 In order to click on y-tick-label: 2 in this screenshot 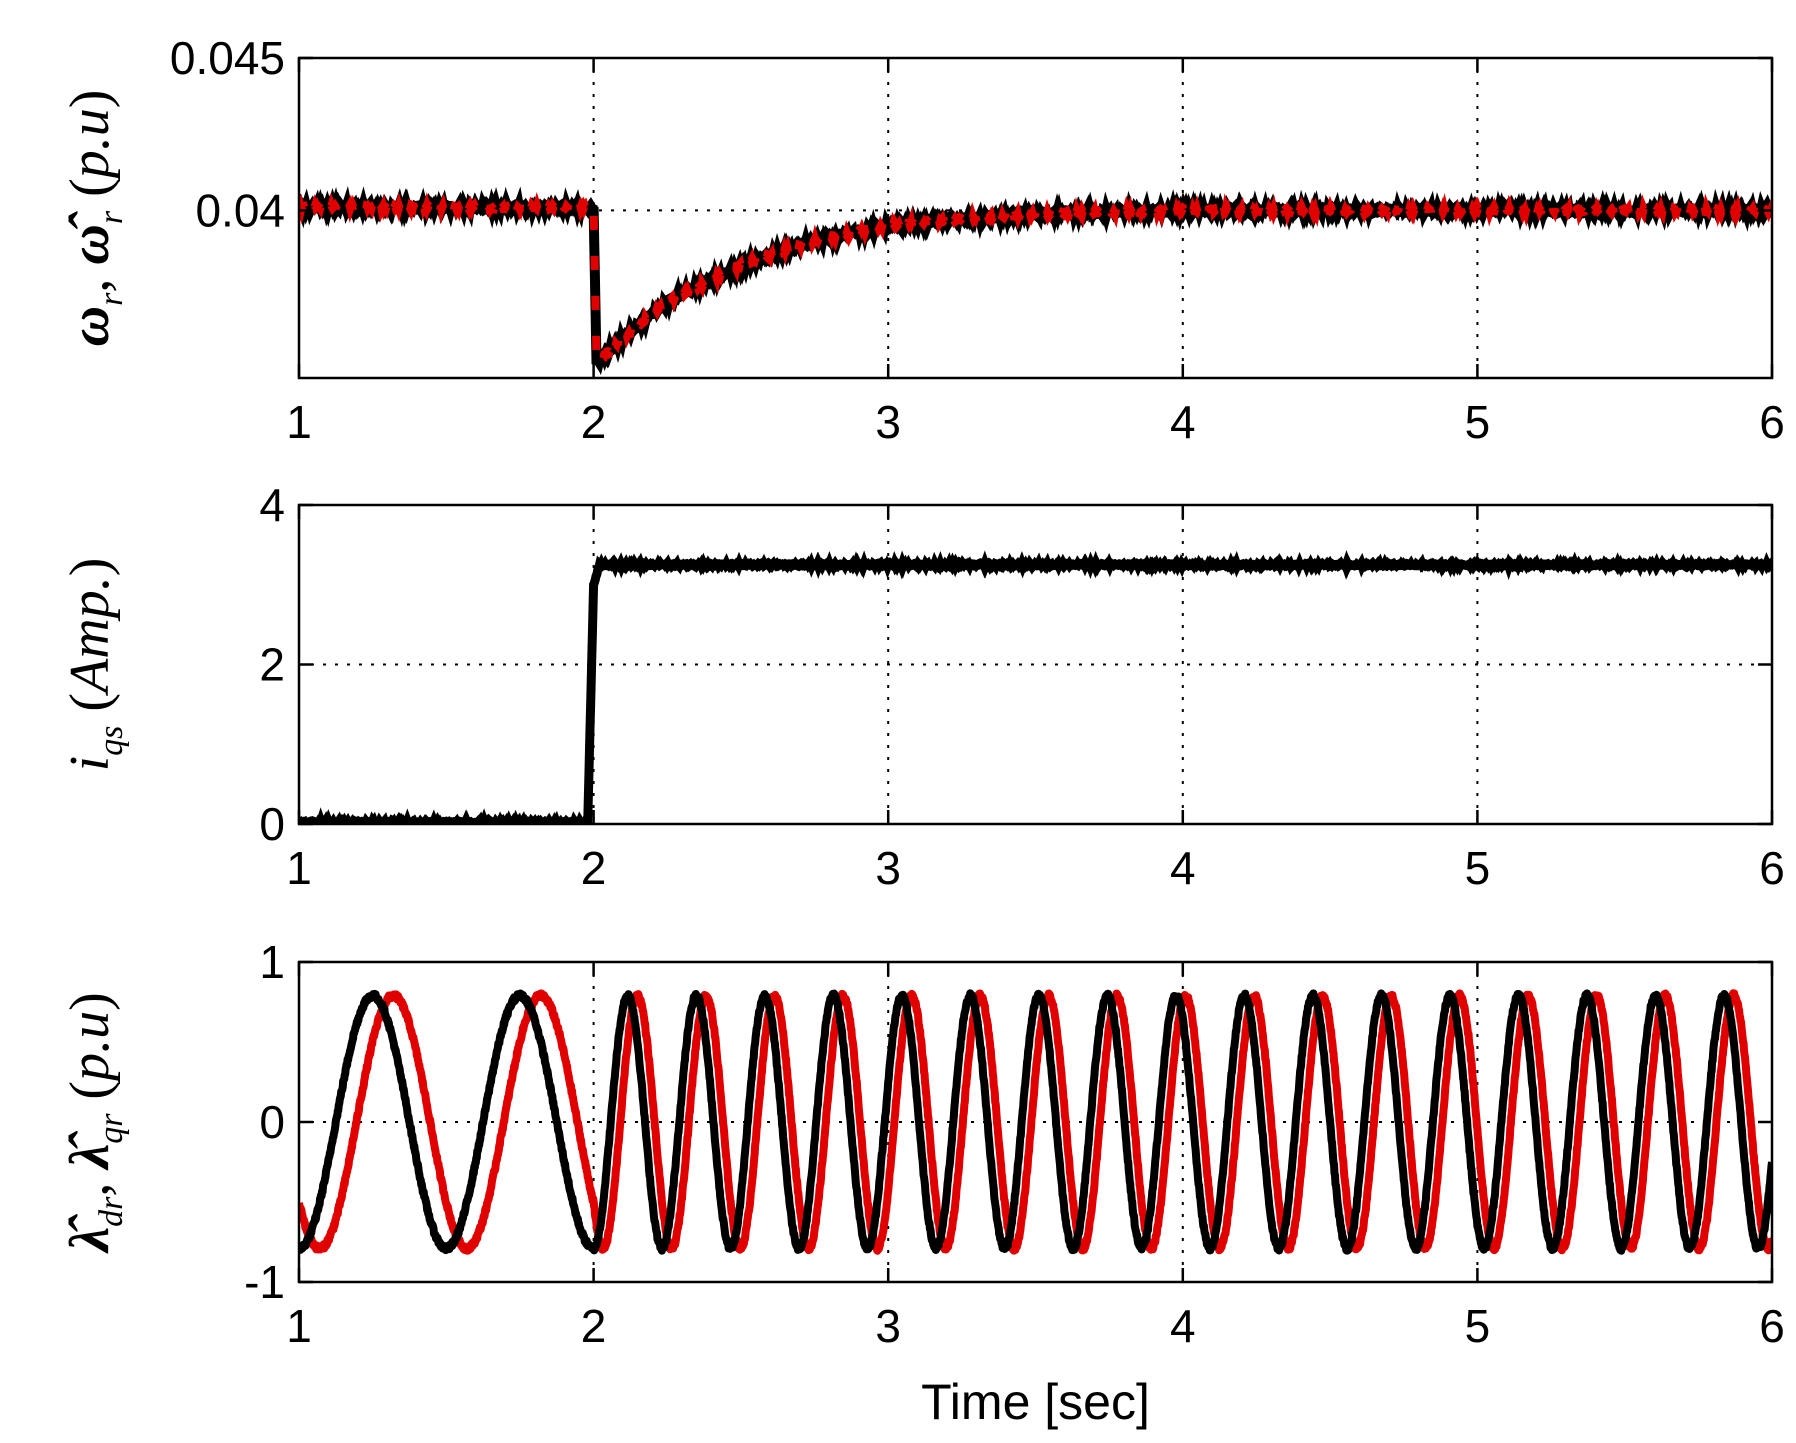, I will do `click(272, 665)`.